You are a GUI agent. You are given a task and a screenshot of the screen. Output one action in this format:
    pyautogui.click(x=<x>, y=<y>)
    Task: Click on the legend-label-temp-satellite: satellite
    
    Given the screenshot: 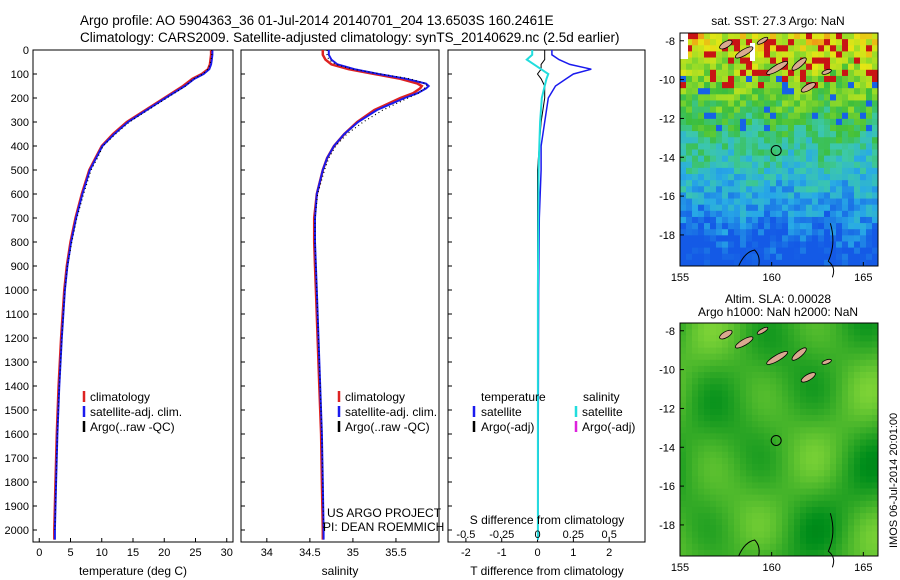 What is the action you would take?
    pyautogui.click(x=501, y=412)
    